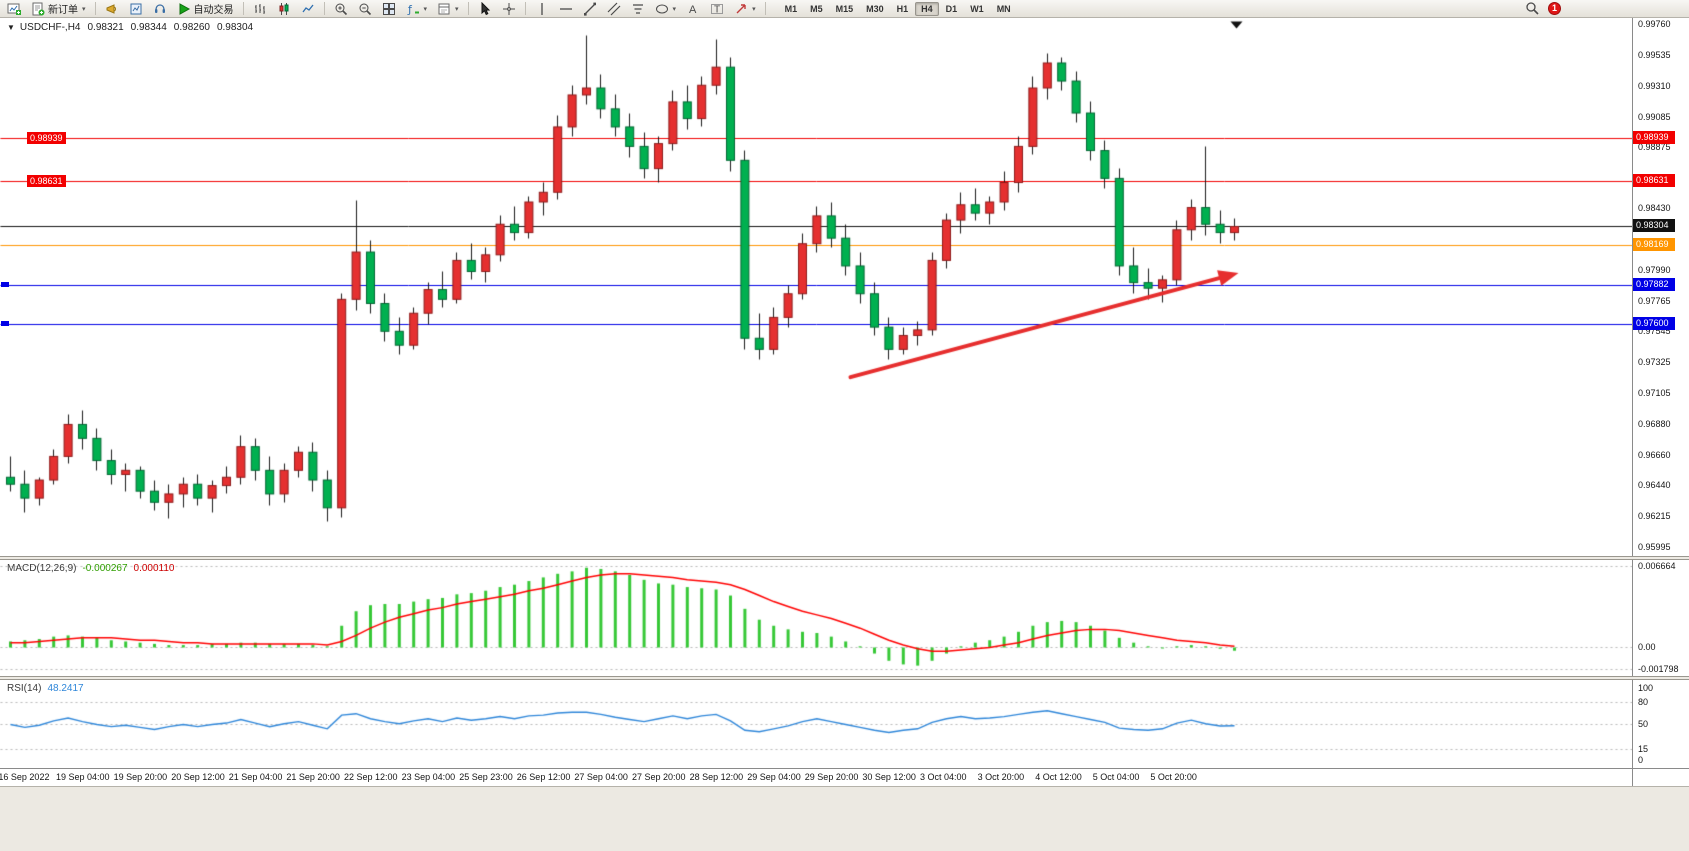 This screenshot has height=851, width=1689. Describe the element at coordinates (235, 27) in the screenshot. I see `ohlc-close: 0.98304` at that location.